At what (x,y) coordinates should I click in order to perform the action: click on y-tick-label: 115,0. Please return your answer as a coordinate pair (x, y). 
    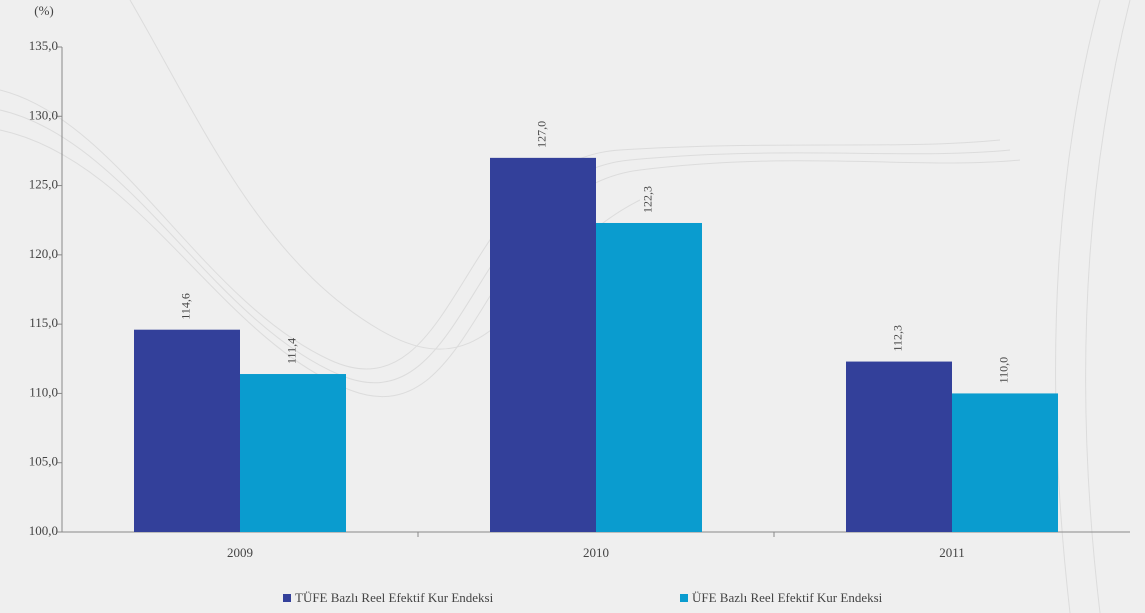
    Looking at the image, I should click on (43, 322).